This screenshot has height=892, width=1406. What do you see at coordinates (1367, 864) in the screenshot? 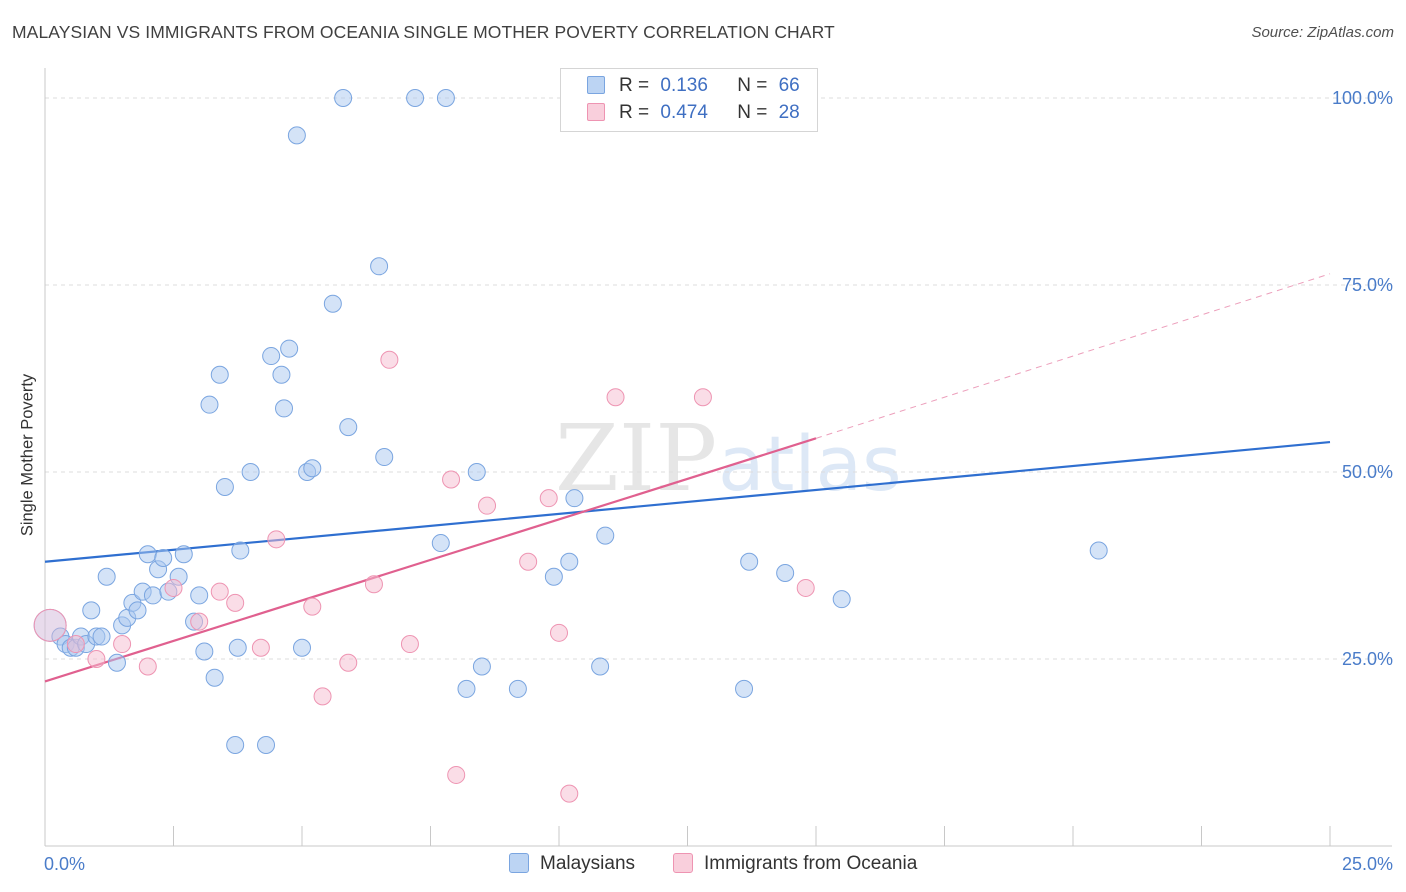
I see `x-tick-label: 25.0%` at bounding box center [1367, 864].